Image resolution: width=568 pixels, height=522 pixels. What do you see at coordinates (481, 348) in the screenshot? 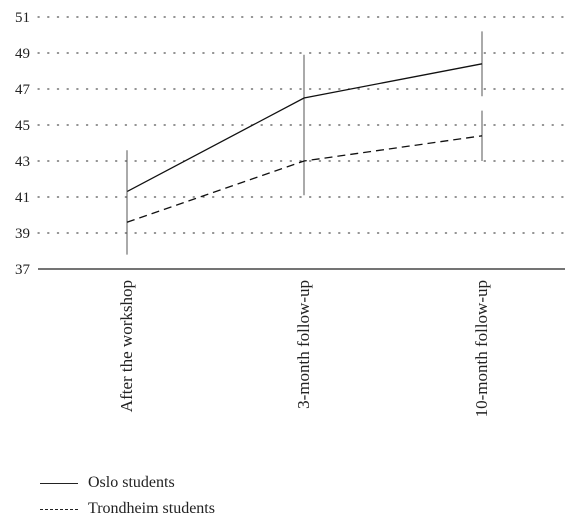
I see `x-tick-label-2: 10-month follow-up` at bounding box center [481, 348].